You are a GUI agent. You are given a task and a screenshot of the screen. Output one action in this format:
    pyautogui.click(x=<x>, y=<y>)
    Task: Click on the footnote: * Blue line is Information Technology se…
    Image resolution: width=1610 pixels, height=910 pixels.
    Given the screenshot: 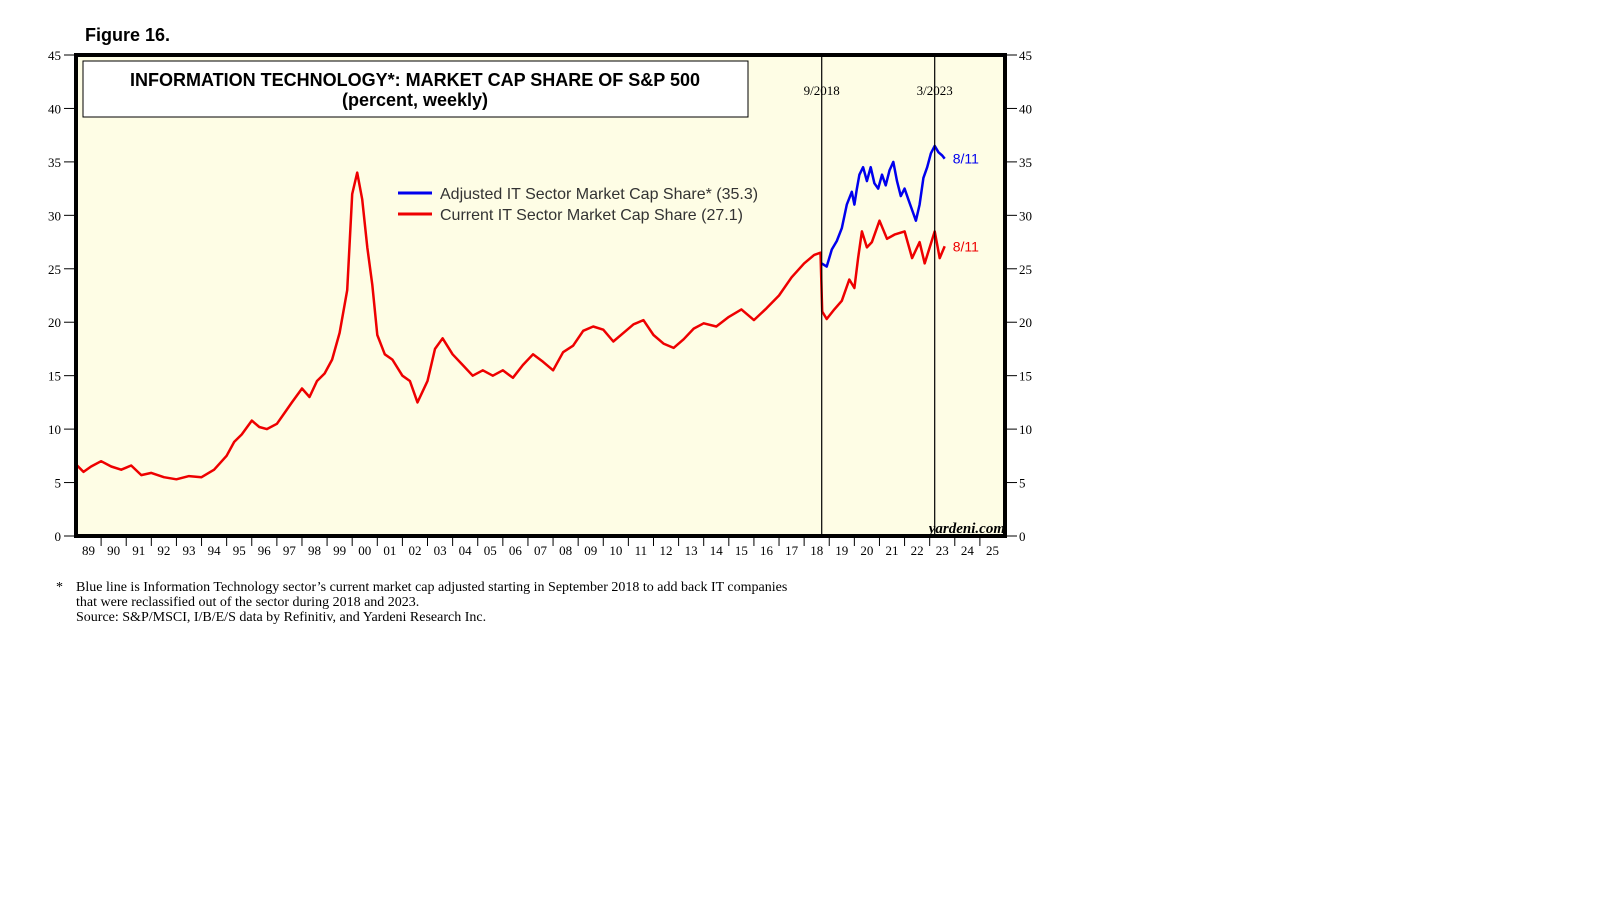 What is the action you would take?
    pyautogui.click(x=421, y=602)
    